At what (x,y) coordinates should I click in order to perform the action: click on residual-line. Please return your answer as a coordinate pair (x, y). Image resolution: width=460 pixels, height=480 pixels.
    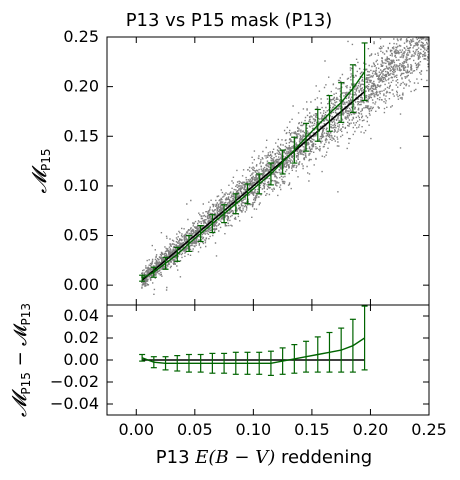
    Looking at the image, I should click on (253, 350).